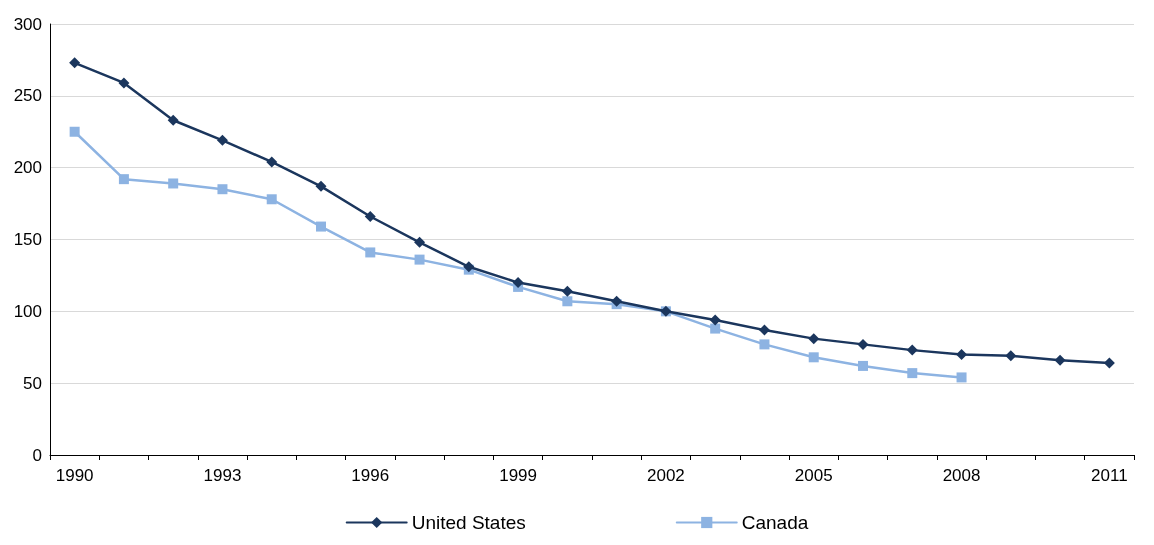  Describe the element at coordinates (32, 383) in the screenshot. I see `y-tick-label: 50` at that location.